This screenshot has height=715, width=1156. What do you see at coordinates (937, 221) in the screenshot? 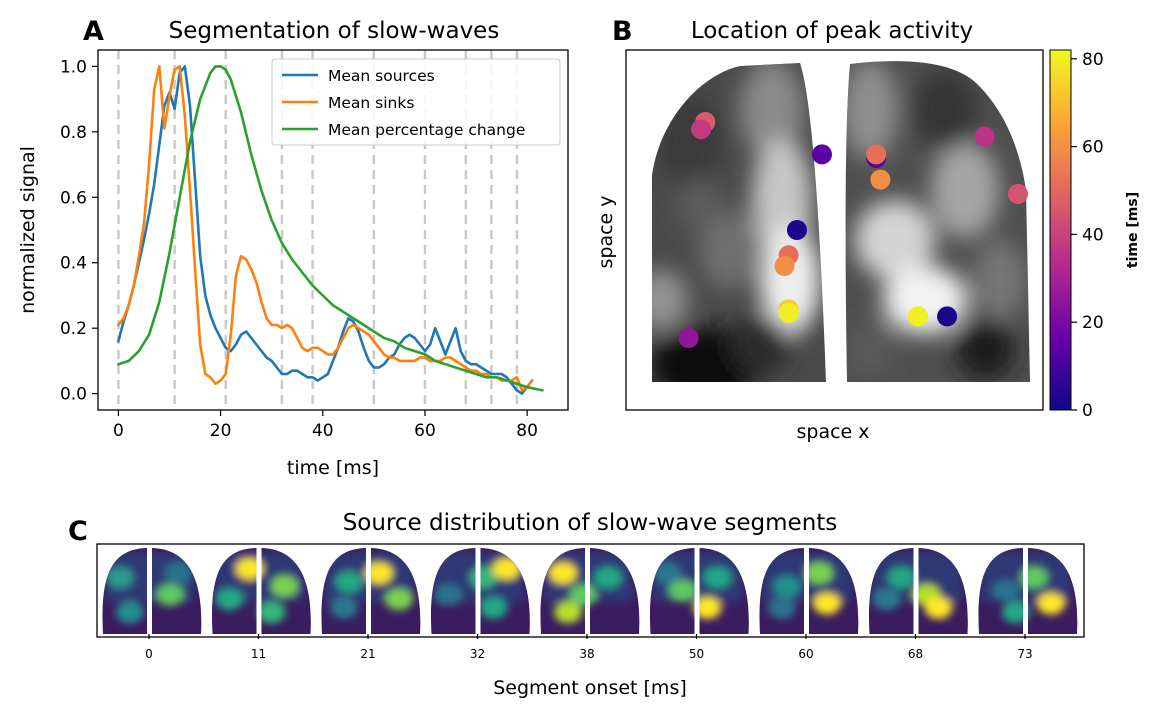
I see `brain-map-right-hemisphere` at bounding box center [937, 221].